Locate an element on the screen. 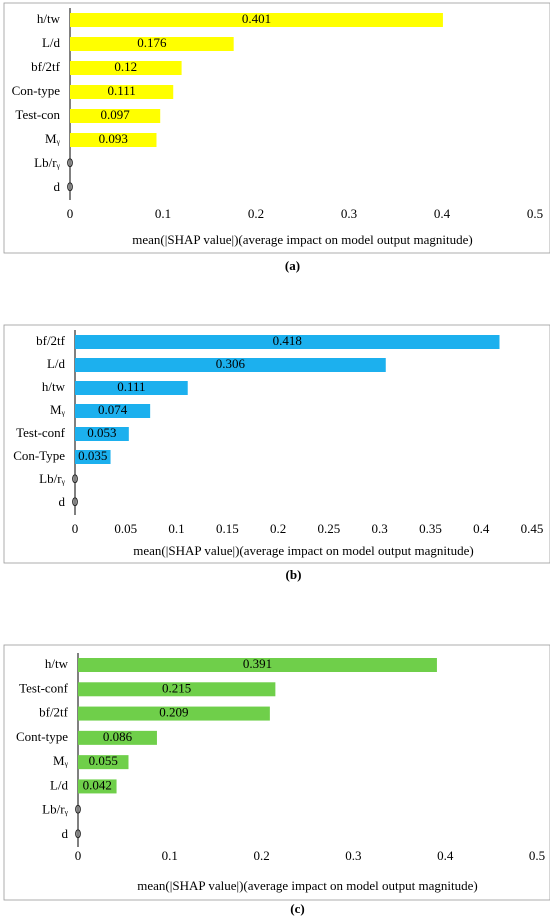 The image size is (550, 918). caption: (a) is located at coordinates (292, 265).